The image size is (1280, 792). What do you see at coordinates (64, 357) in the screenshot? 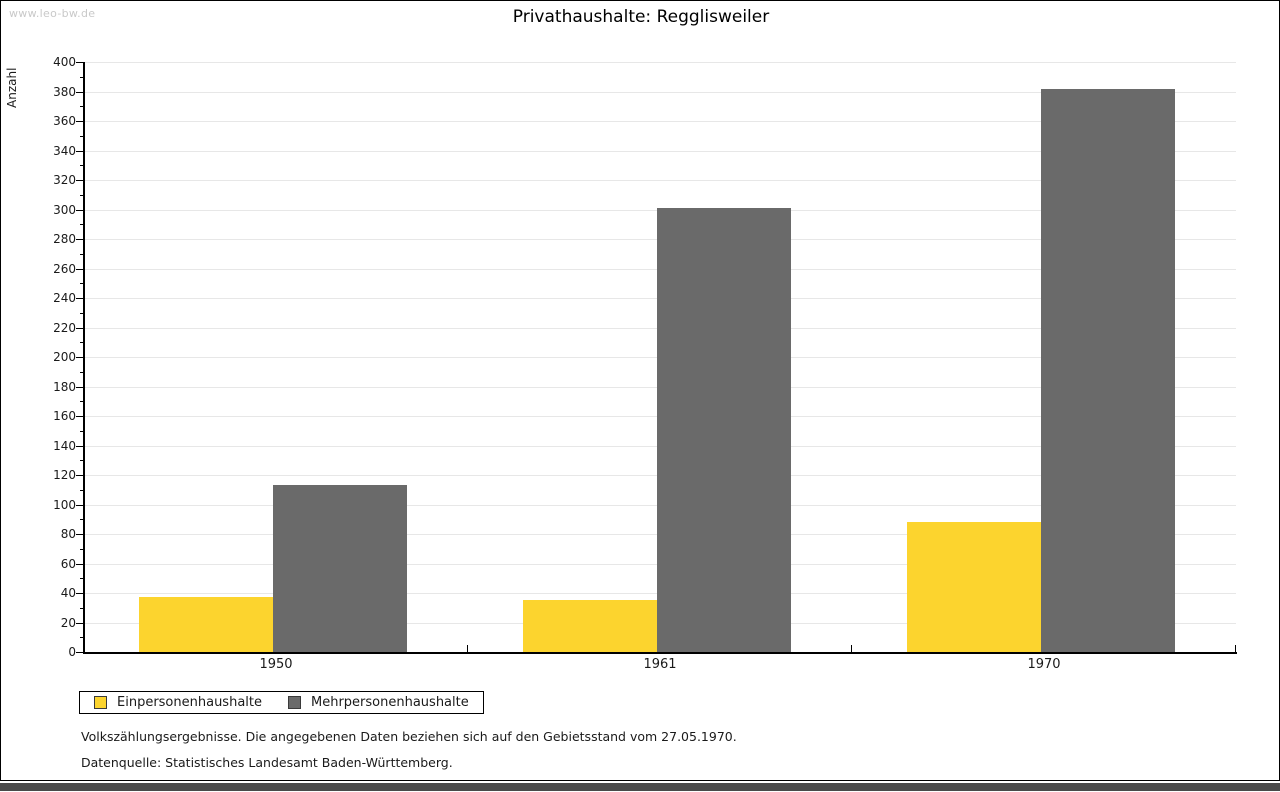
I see `y-tick-label: 200` at bounding box center [64, 357].